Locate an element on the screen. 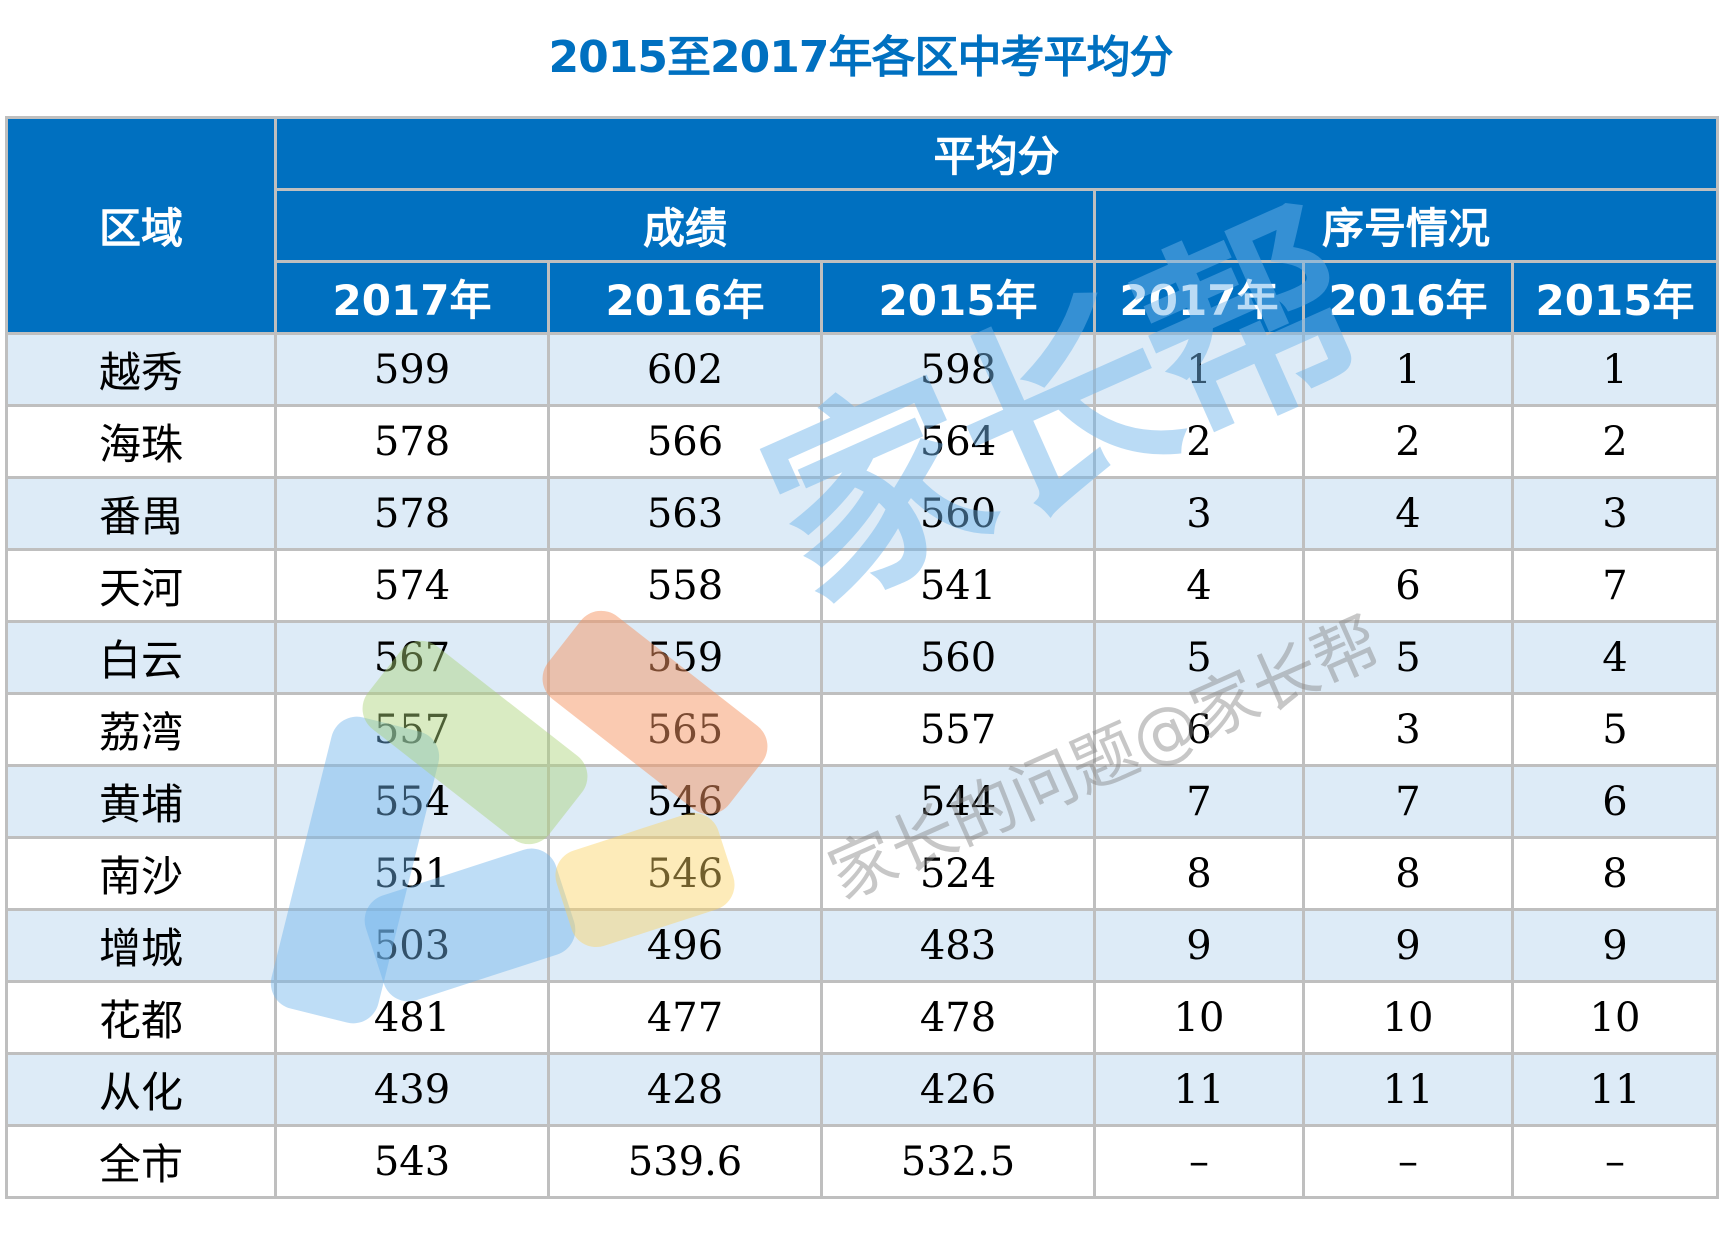  rank-2016-cell: 1 is located at coordinates (1408, 369).